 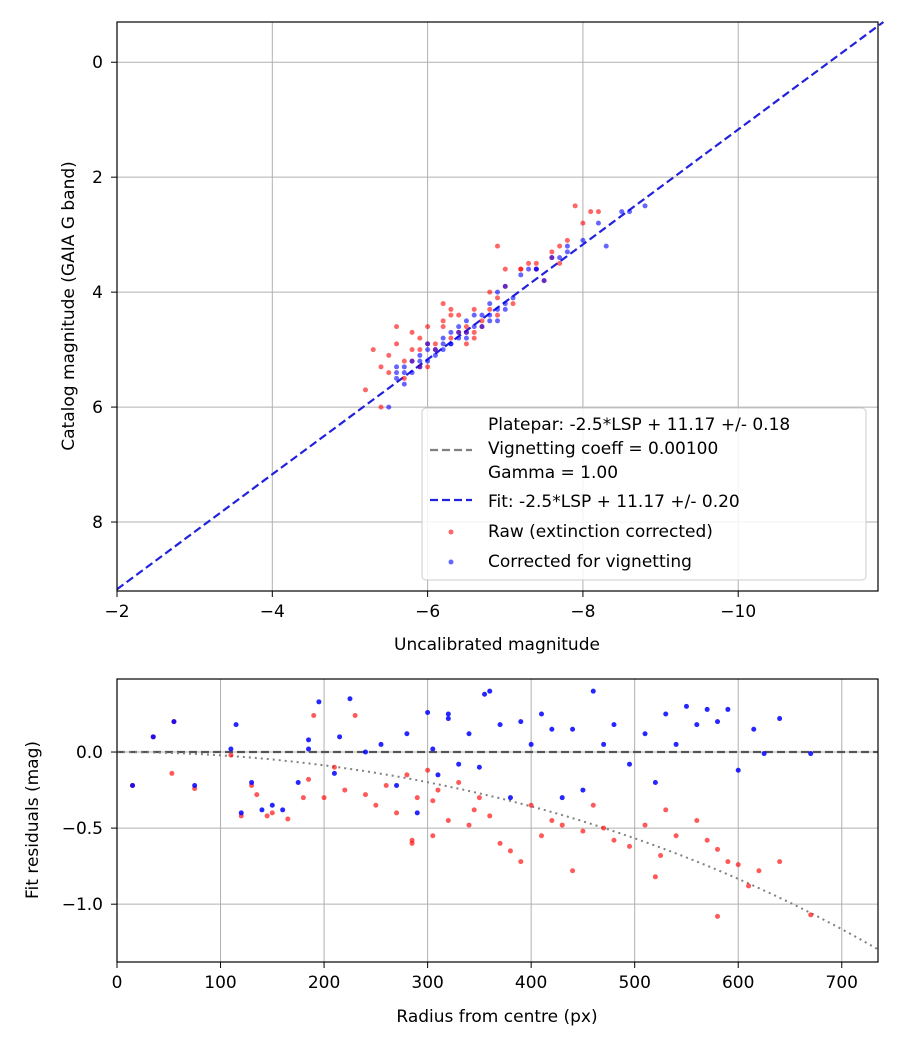 What do you see at coordinates (427, 612) in the screenshot?
I see `top-x-tick-label: −6` at bounding box center [427, 612].